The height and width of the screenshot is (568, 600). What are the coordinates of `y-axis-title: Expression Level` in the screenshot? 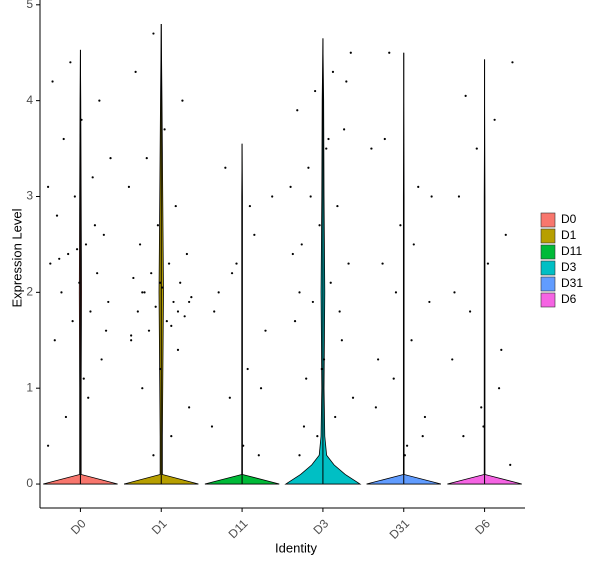 It's located at (16, 257).